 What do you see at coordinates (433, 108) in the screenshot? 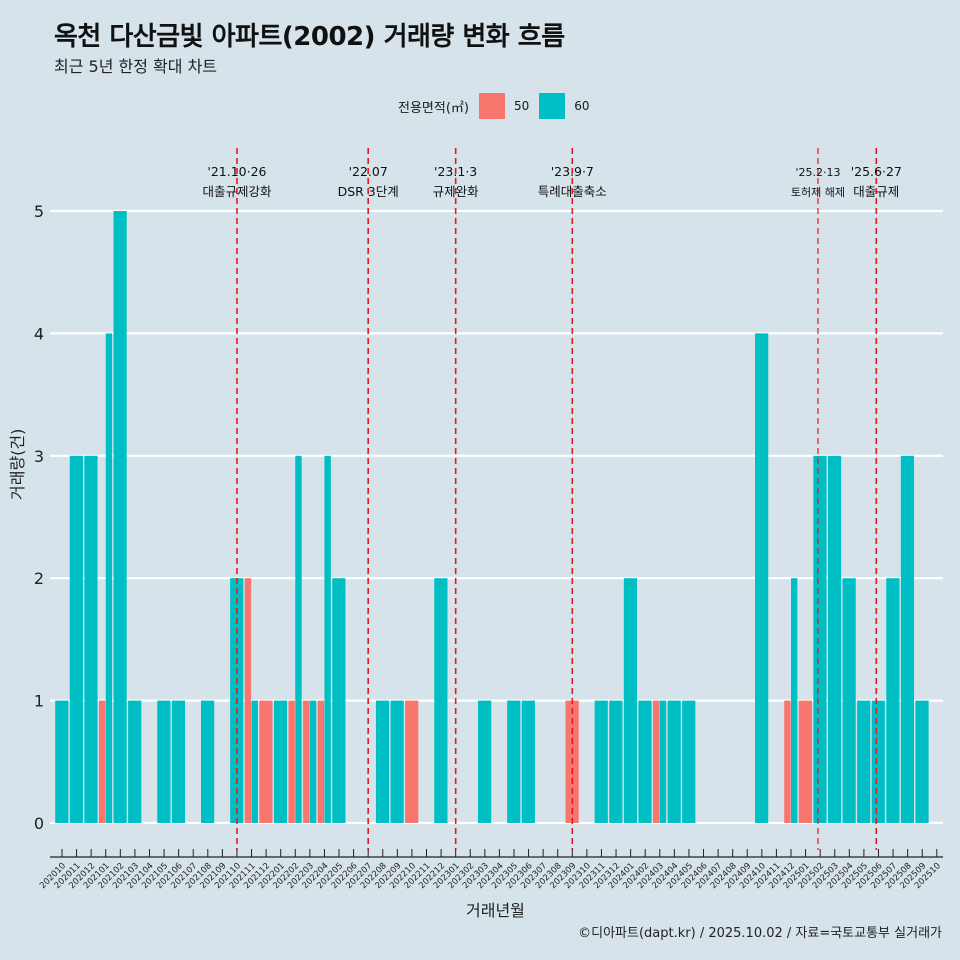
I see `legend-title: 전용면적(㎡)` at bounding box center [433, 108].